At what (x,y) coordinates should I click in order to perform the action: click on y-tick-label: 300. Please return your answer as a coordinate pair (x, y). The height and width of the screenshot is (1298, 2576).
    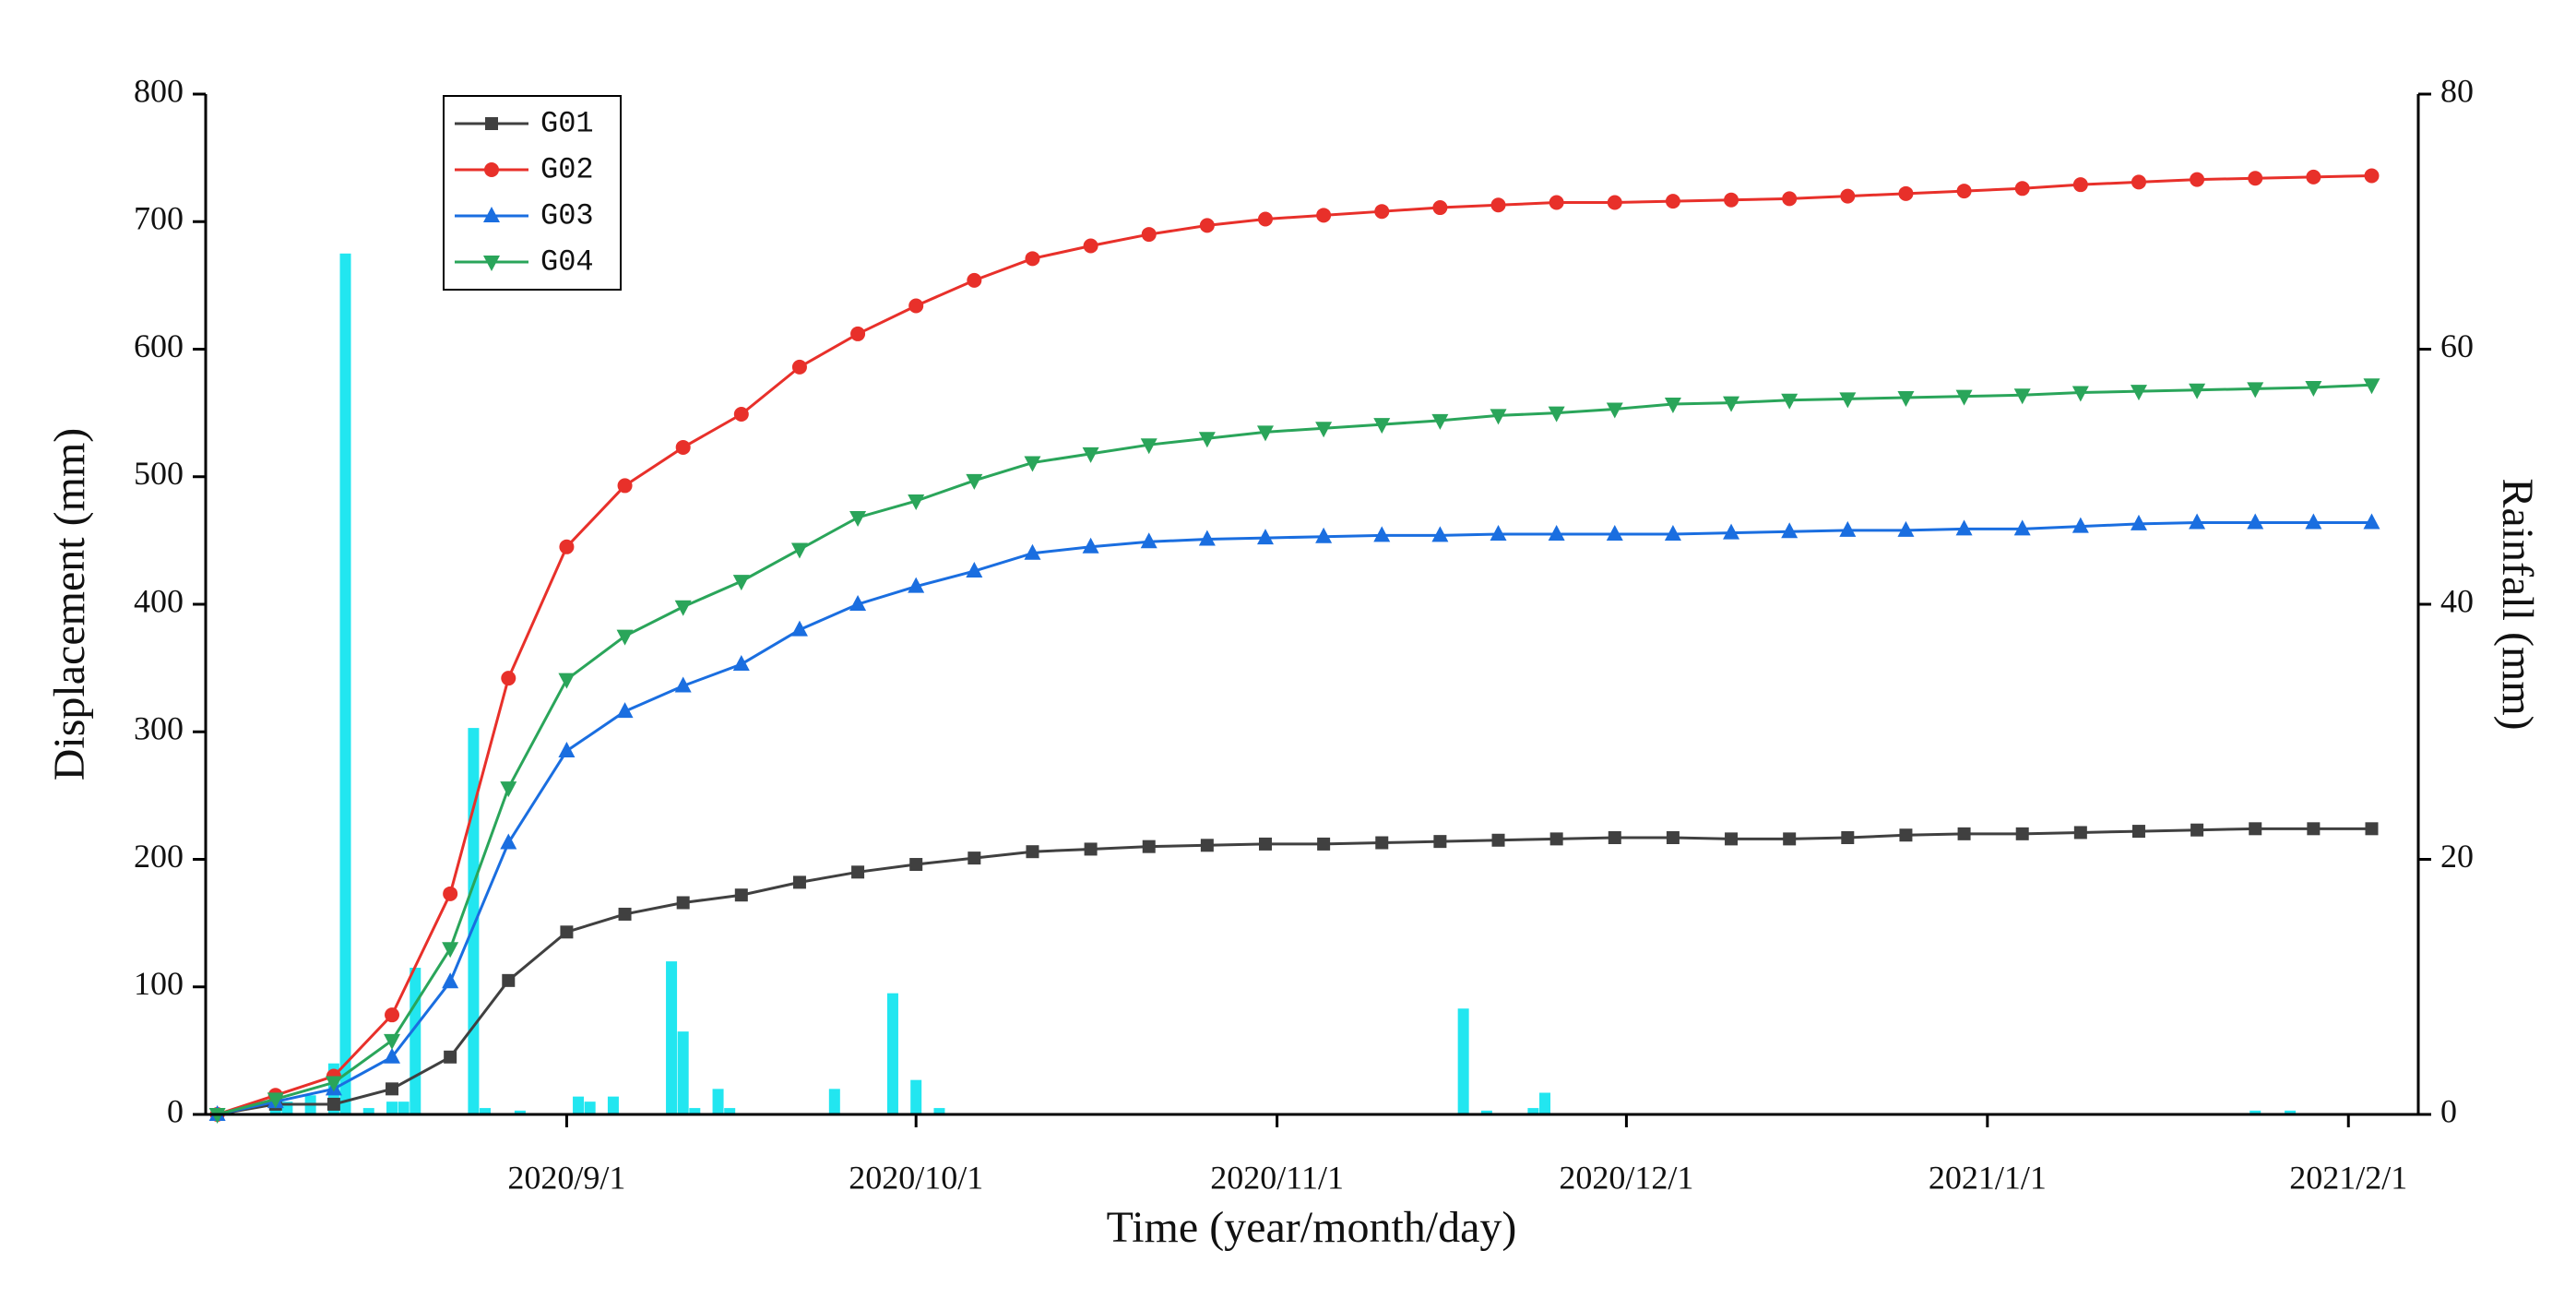
    Looking at the image, I should click on (159, 728).